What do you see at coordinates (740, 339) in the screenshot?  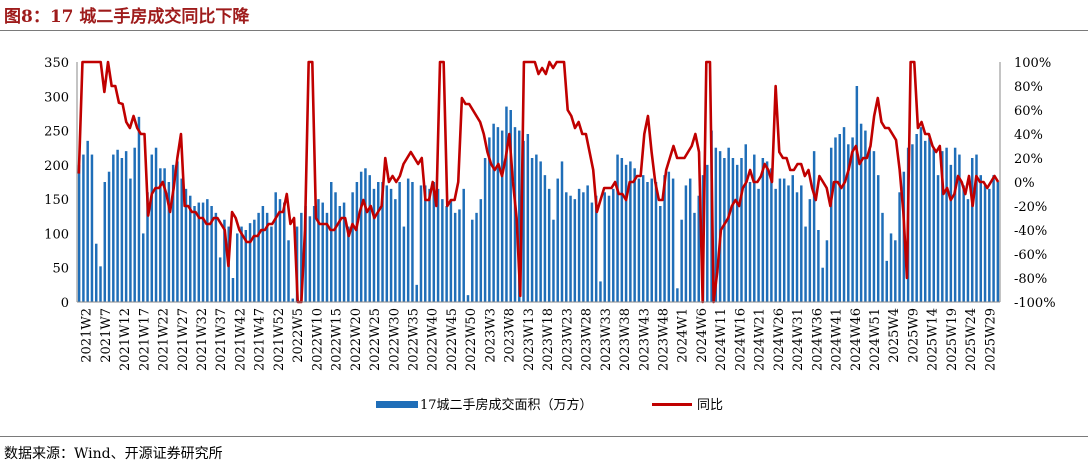 I see `x-tick-label: 2024W16` at bounding box center [740, 339].